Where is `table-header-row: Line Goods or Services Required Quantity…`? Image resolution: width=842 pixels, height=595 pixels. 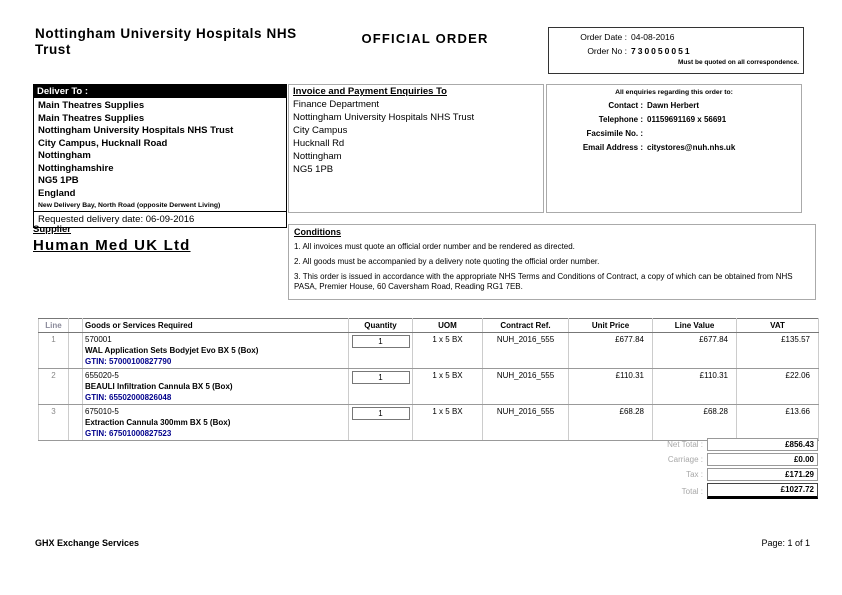 table-header-row: Line Goods or Services Required Quantity… is located at coordinates (428, 325).